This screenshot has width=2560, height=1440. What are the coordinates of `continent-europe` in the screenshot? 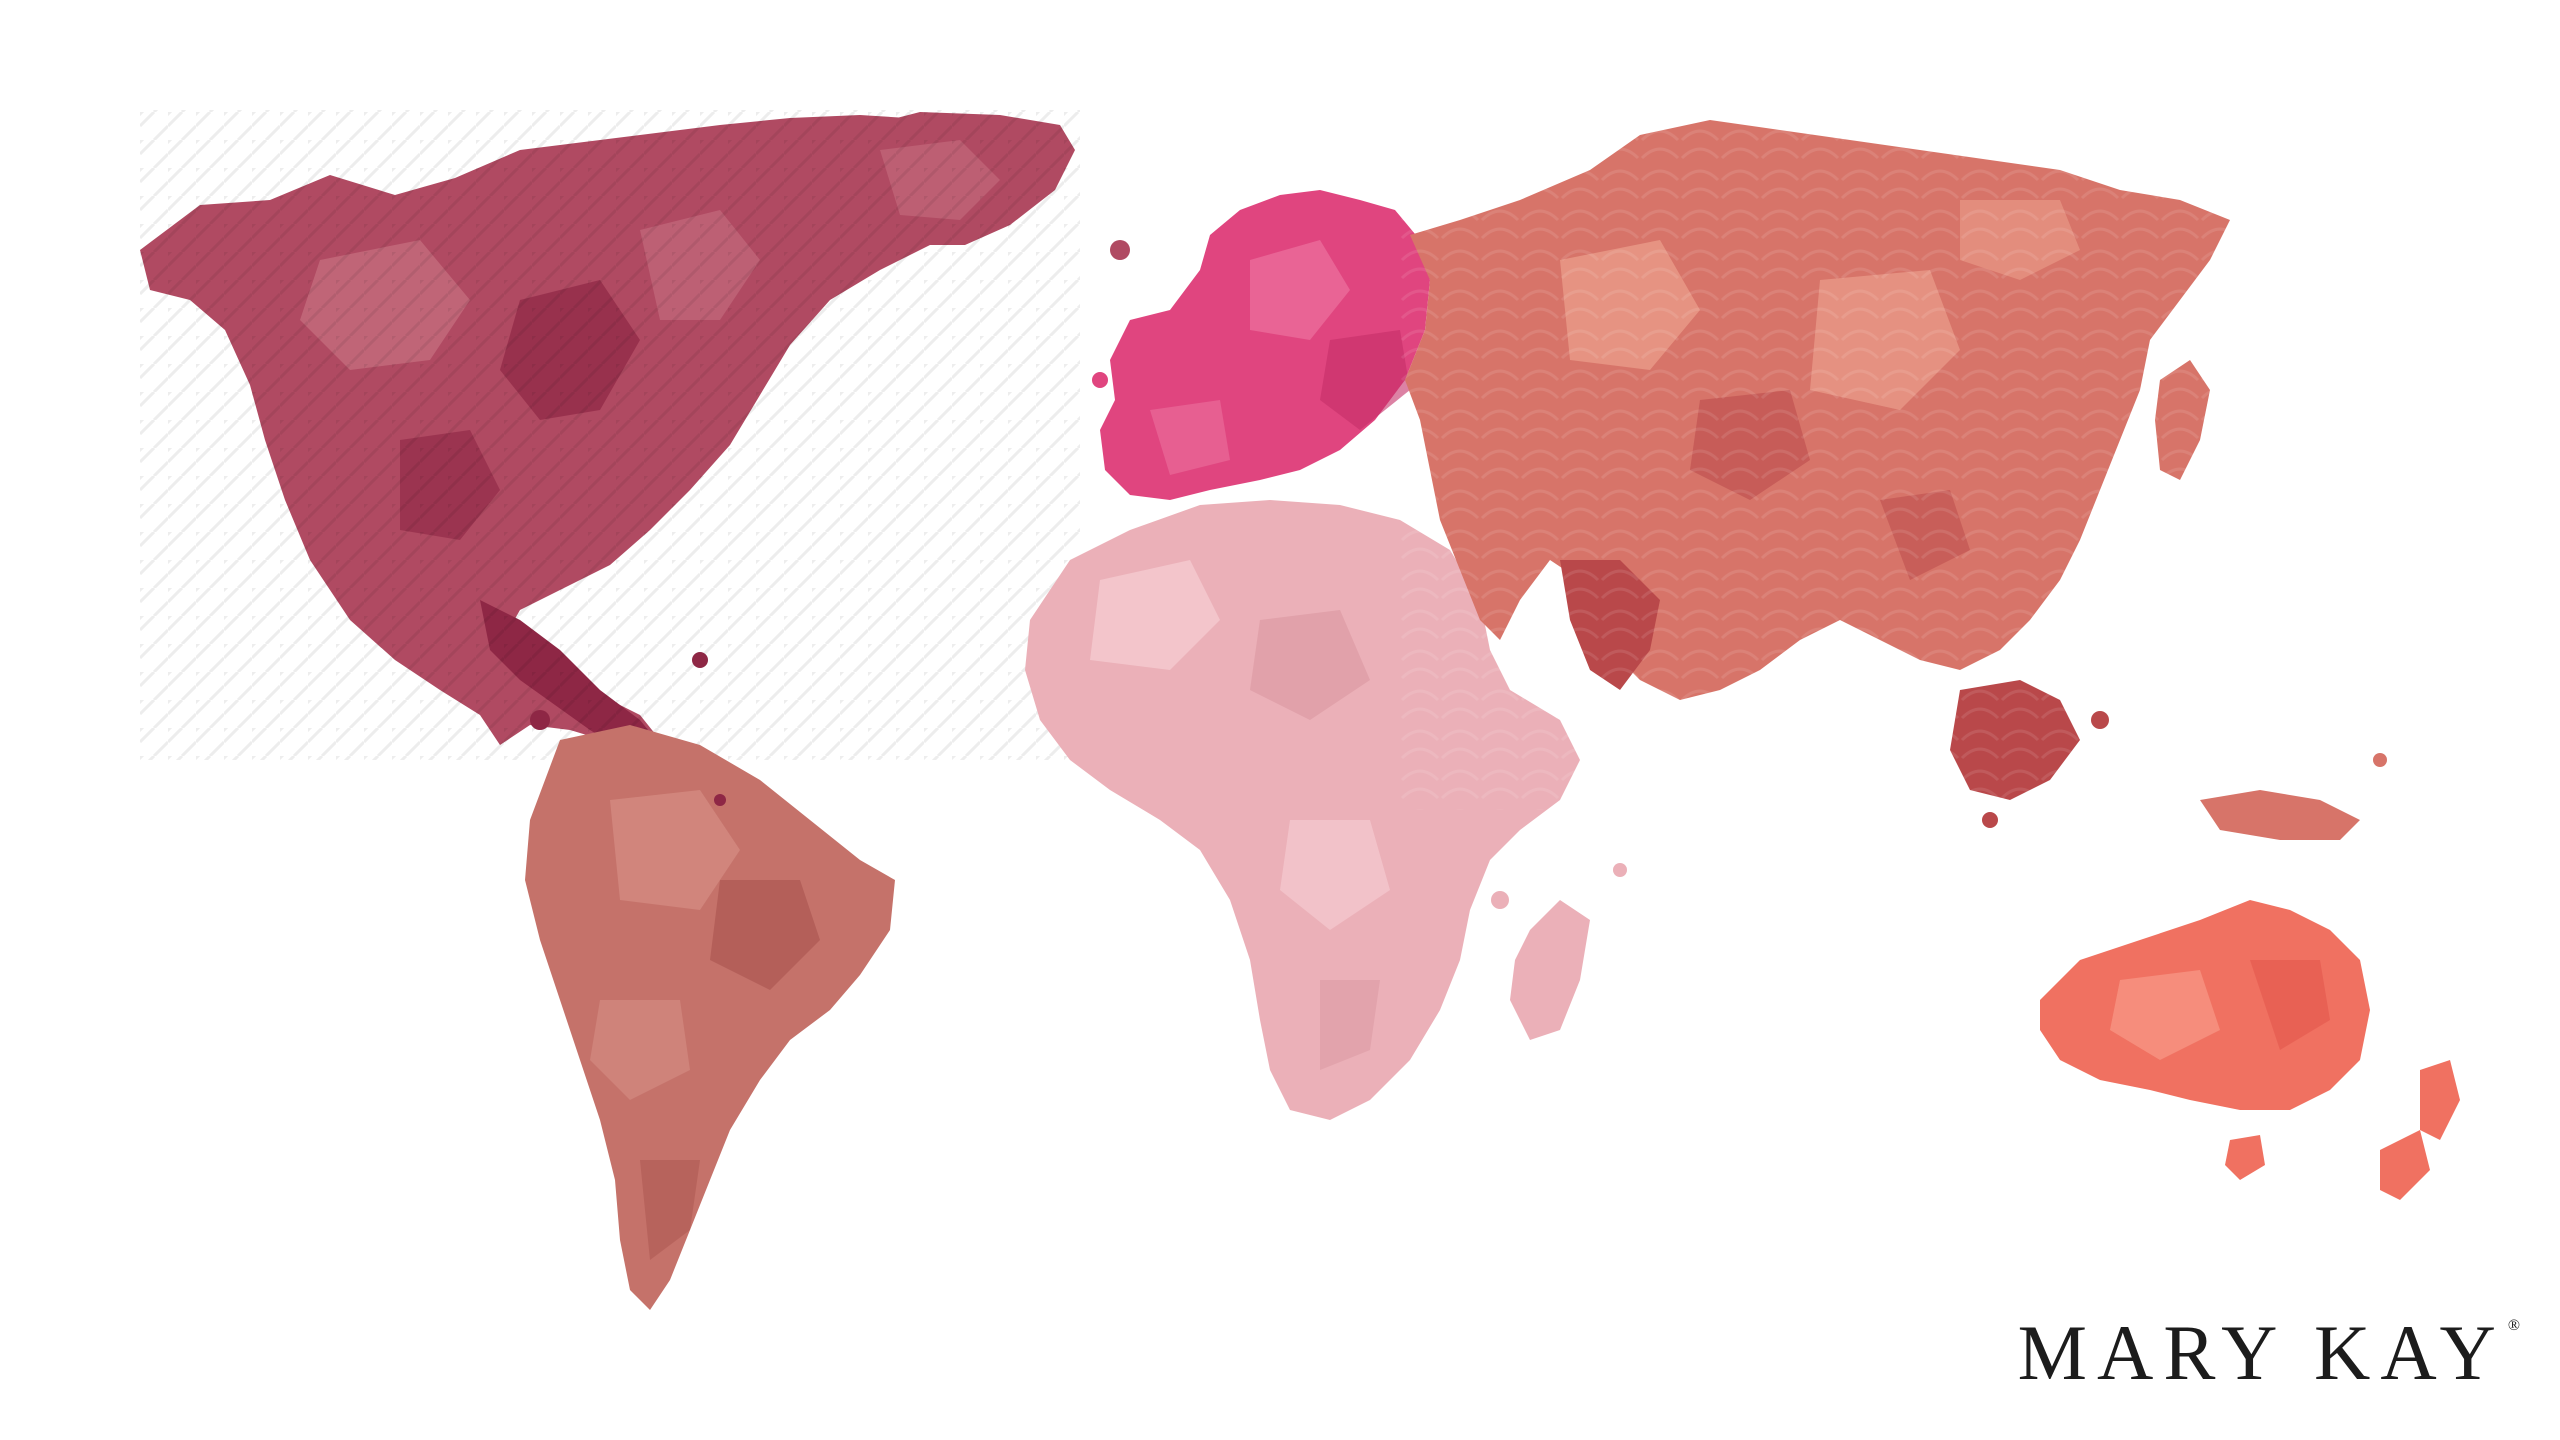 It's located at (1265, 345).